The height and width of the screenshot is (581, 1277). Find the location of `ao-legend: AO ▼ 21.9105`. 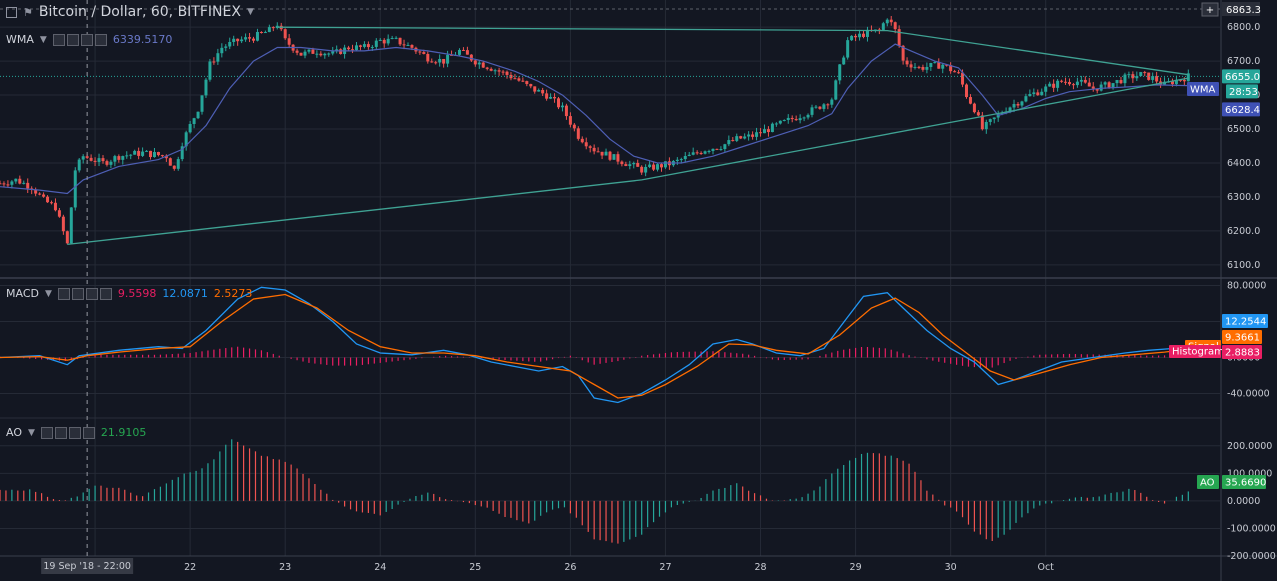

ao-legend: AO ▼ 21.9105 is located at coordinates (76, 432).